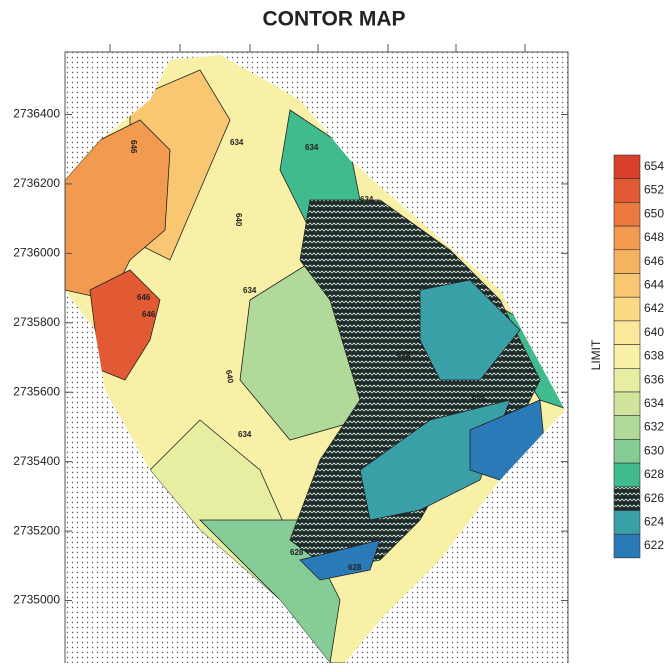 The width and height of the screenshot is (669, 668). What do you see at coordinates (654, 498) in the screenshot?
I see `colorbar-tick-label: 626` at bounding box center [654, 498].